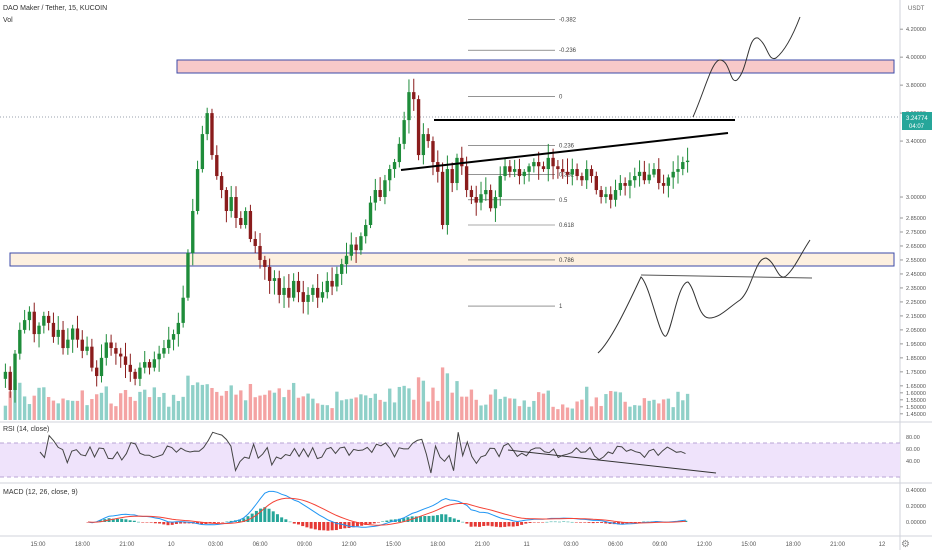  I want to click on price-tick-label: 3.80000, so click(916, 86).